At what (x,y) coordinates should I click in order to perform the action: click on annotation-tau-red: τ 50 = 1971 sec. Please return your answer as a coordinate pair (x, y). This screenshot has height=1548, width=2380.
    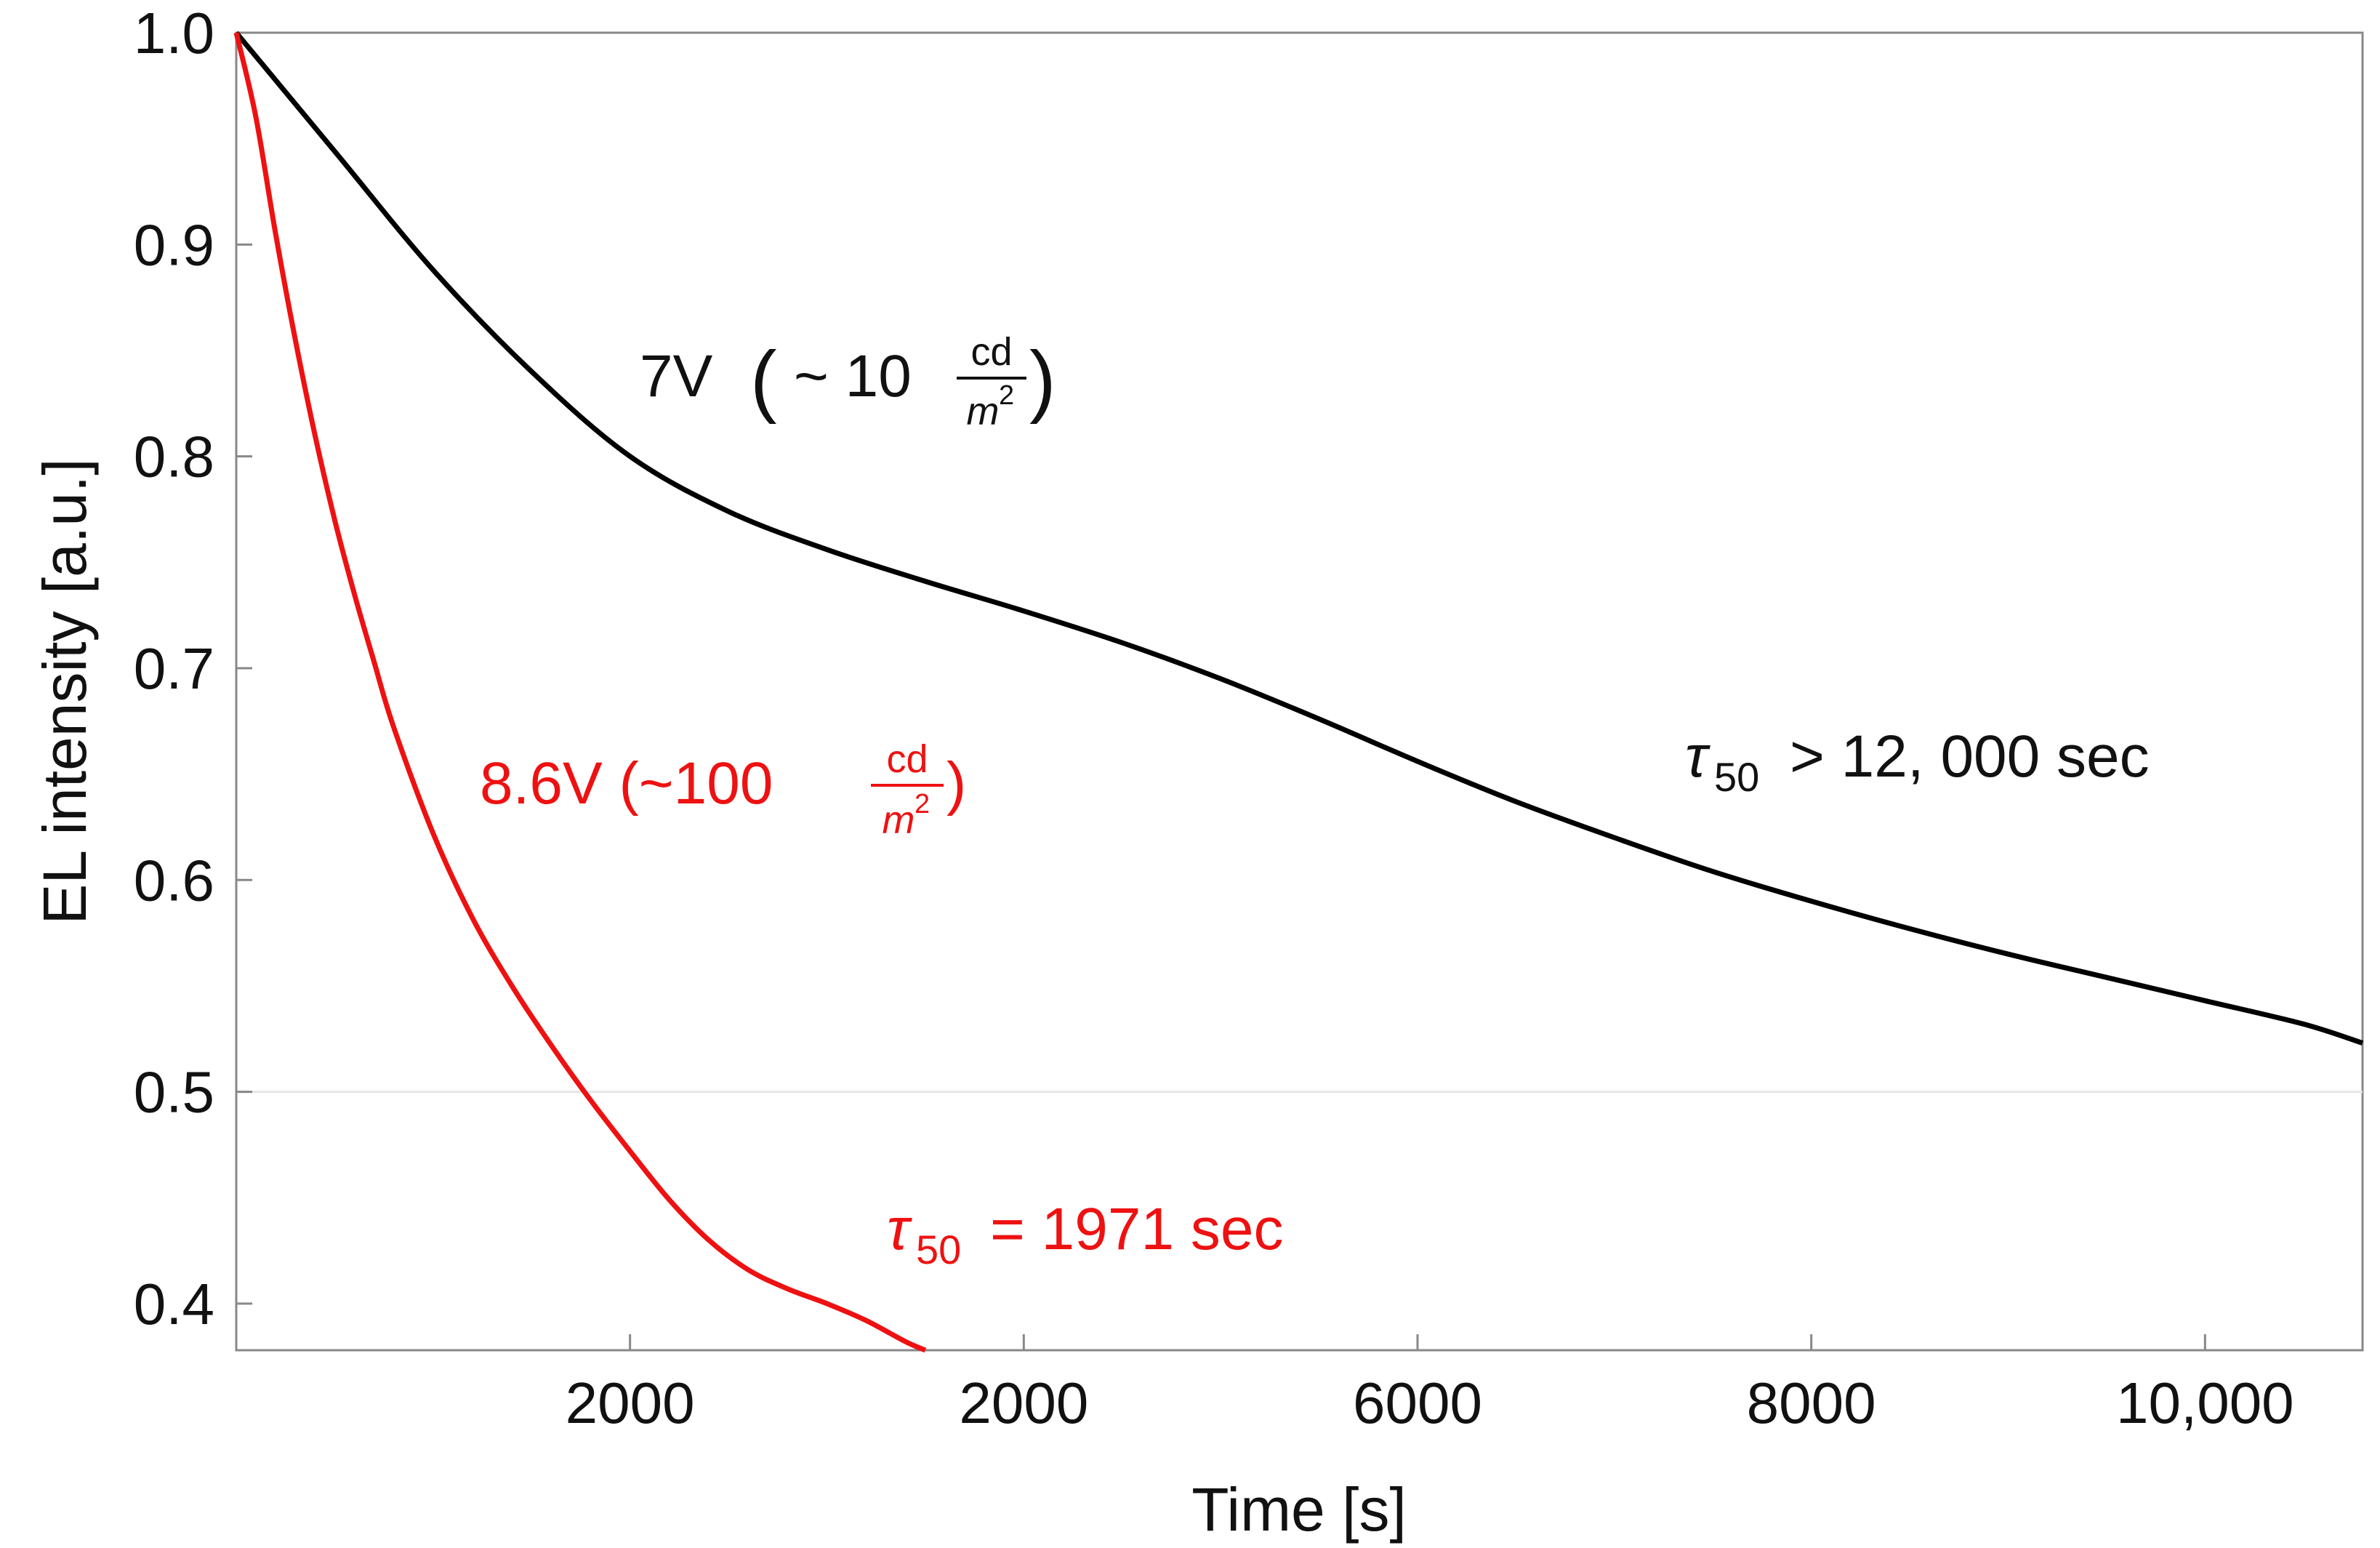
    Looking at the image, I should click on (1085, 1234).